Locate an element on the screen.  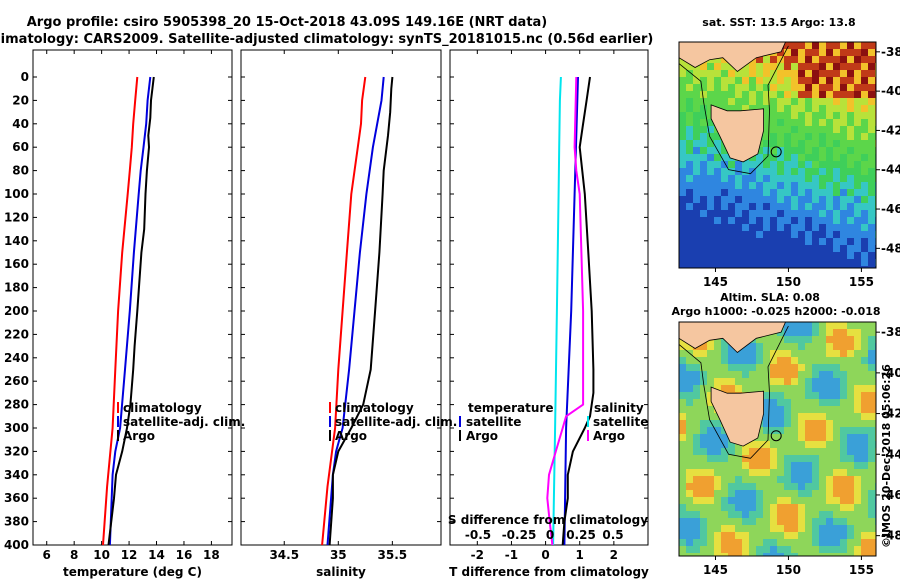
series-line-argo is located at coordinates (131, 311).